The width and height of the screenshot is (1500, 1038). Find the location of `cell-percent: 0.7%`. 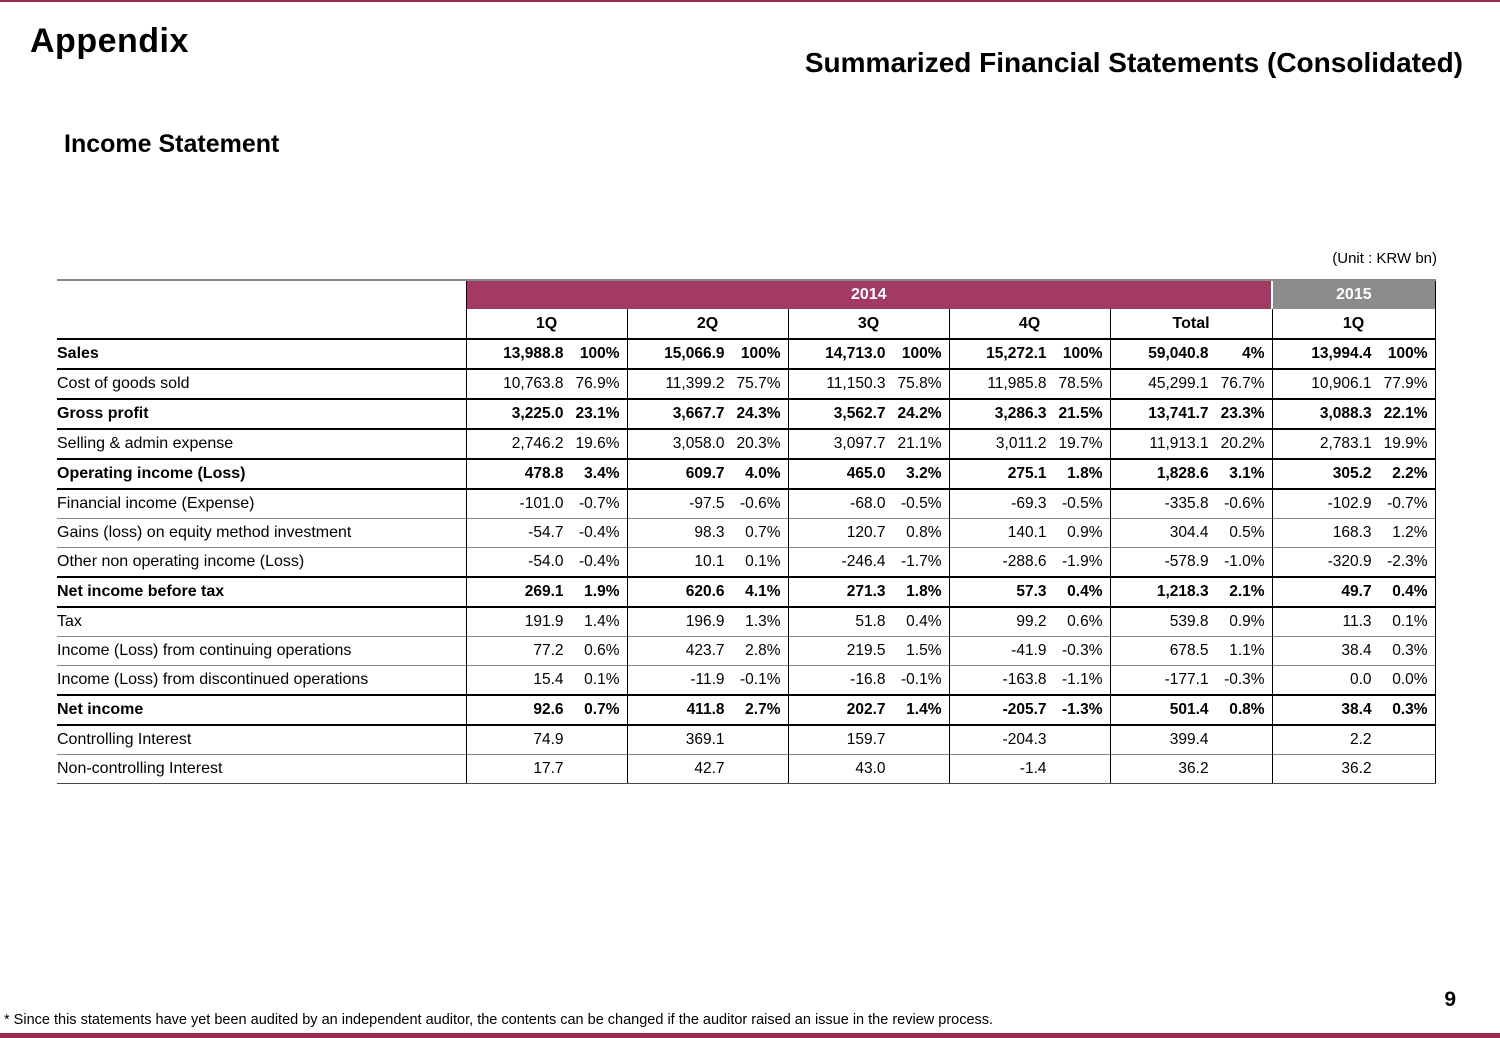

cell-percent: 0.7% is located at coordinates (763, 532).